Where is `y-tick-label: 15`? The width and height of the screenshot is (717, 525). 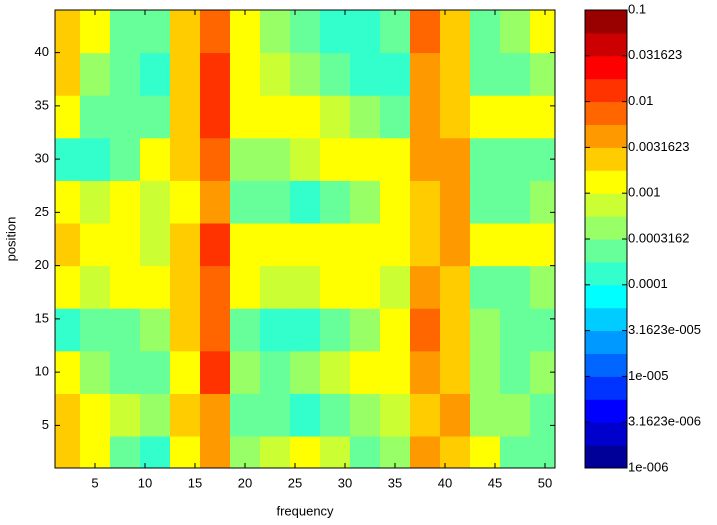 y-tick-label: 15 is located at coordinates (42, 317).